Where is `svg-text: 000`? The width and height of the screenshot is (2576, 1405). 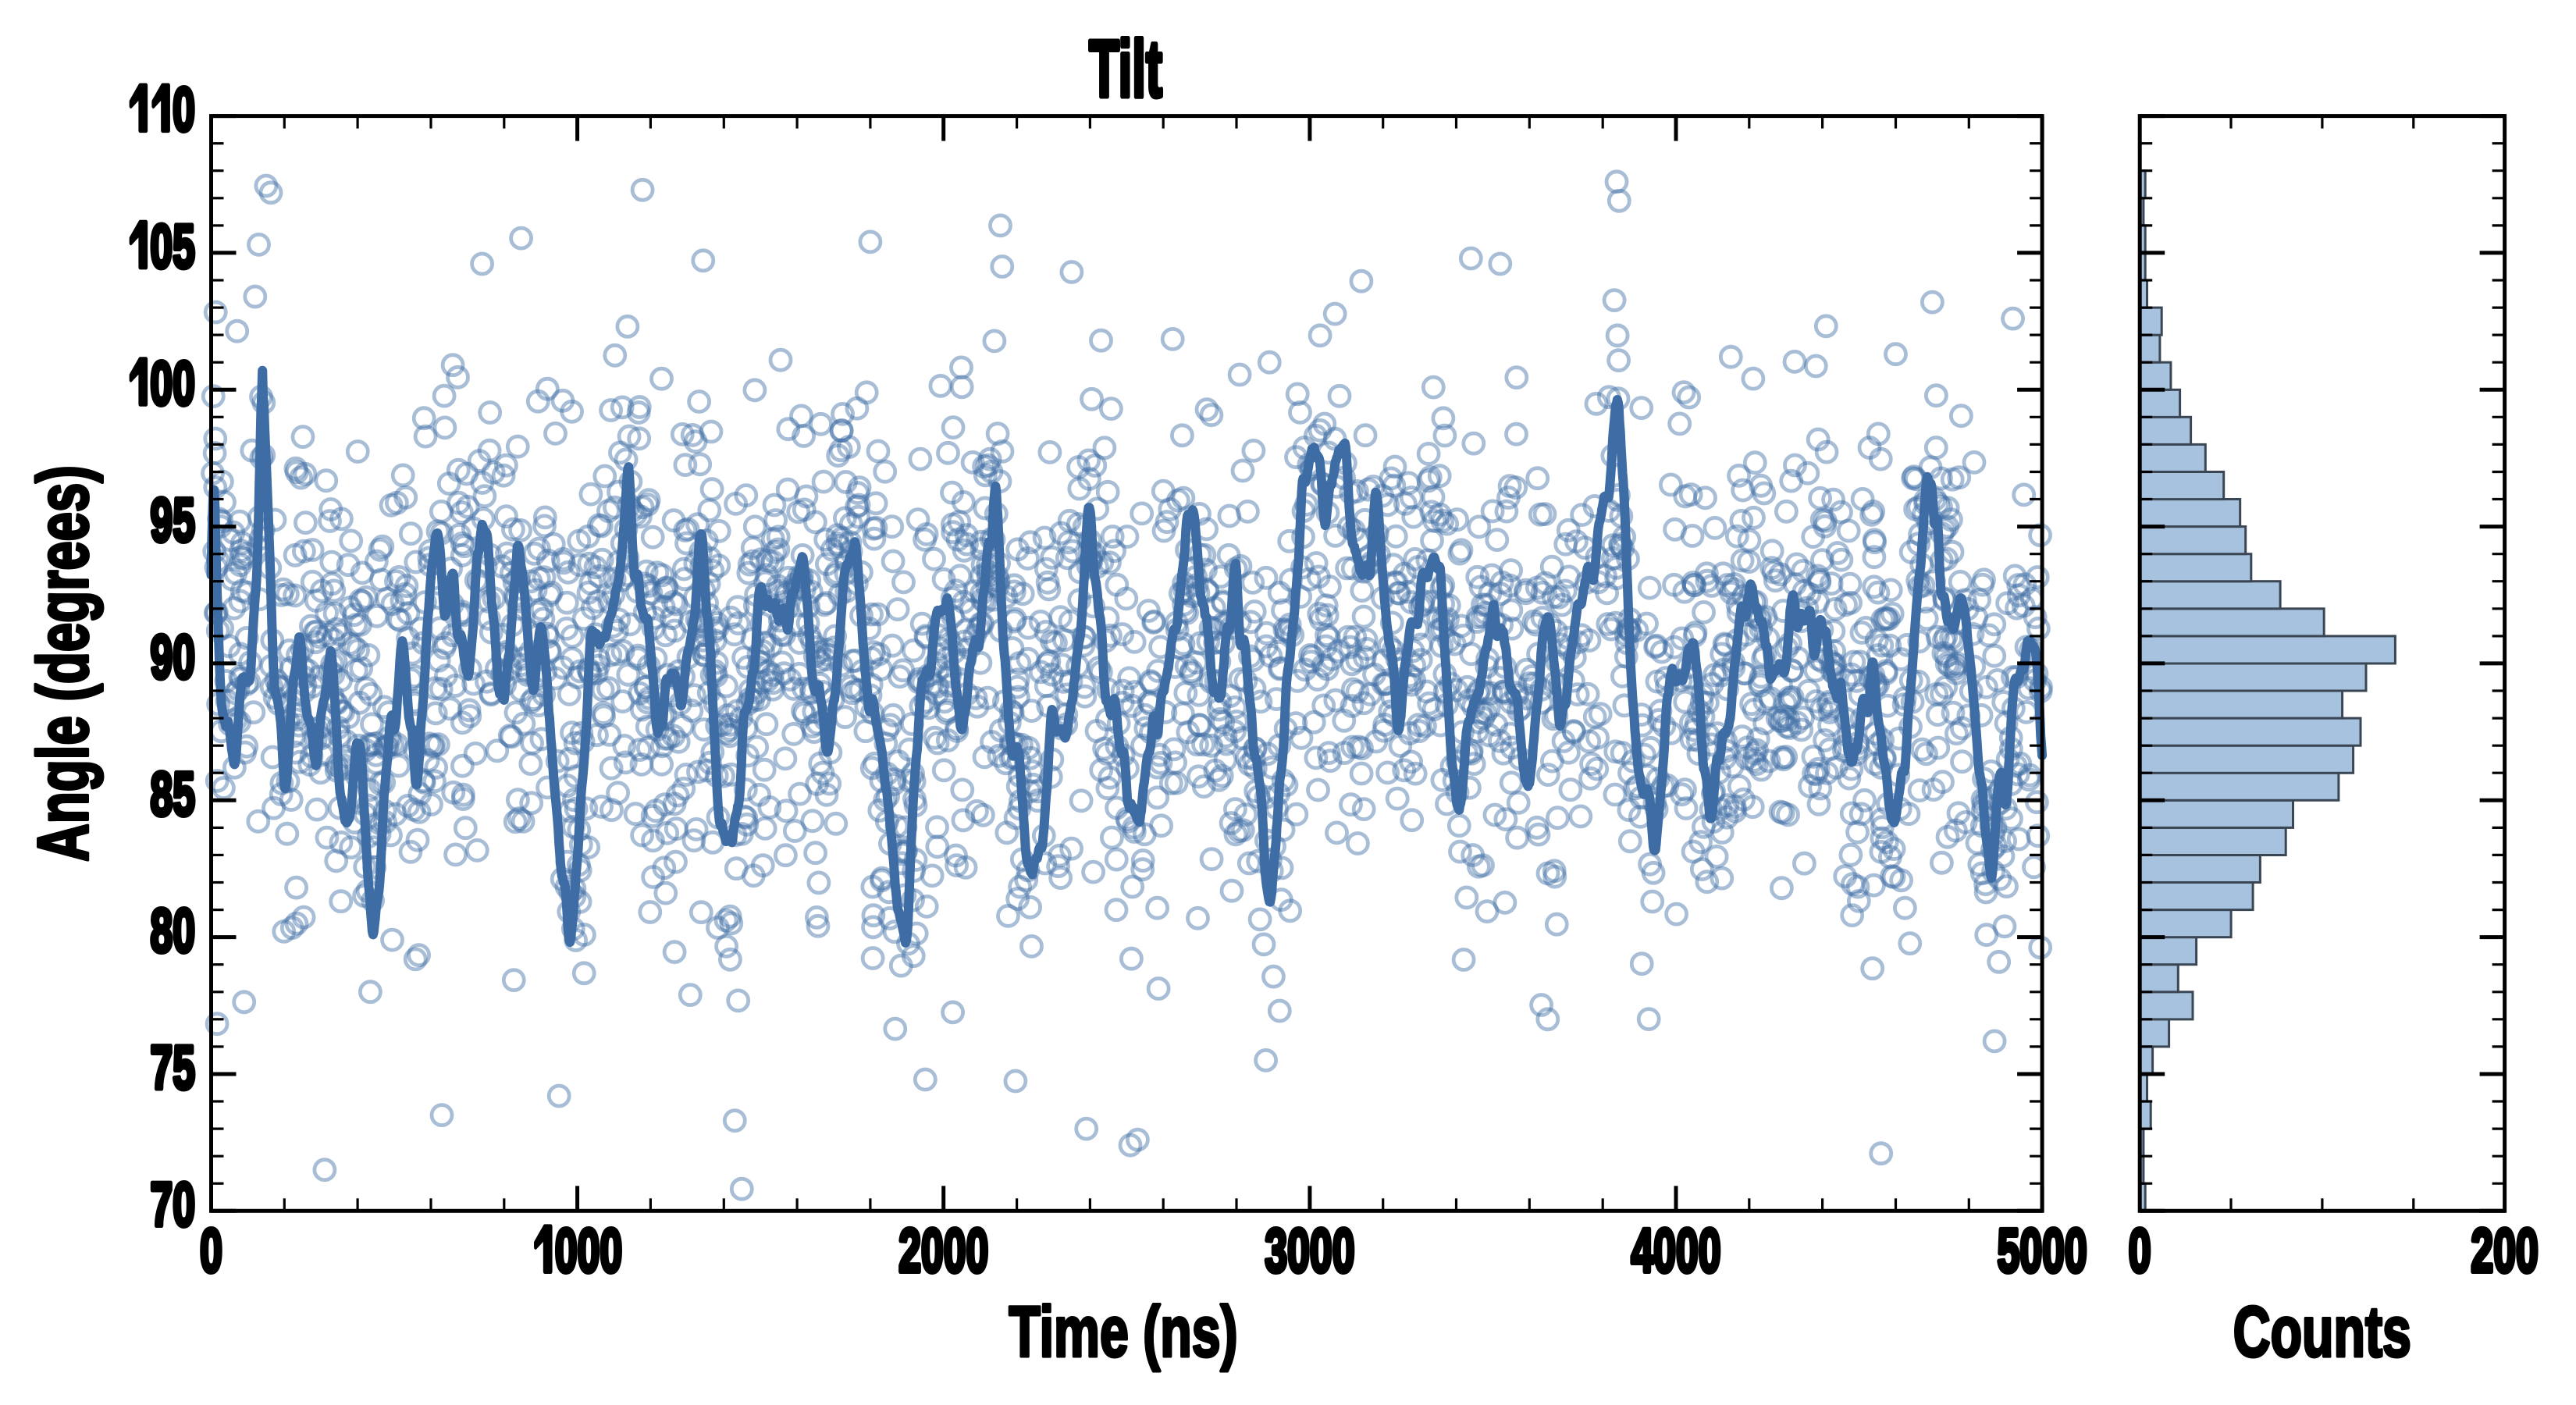
svg-text: 000 is located at coordinates (588, 1251).